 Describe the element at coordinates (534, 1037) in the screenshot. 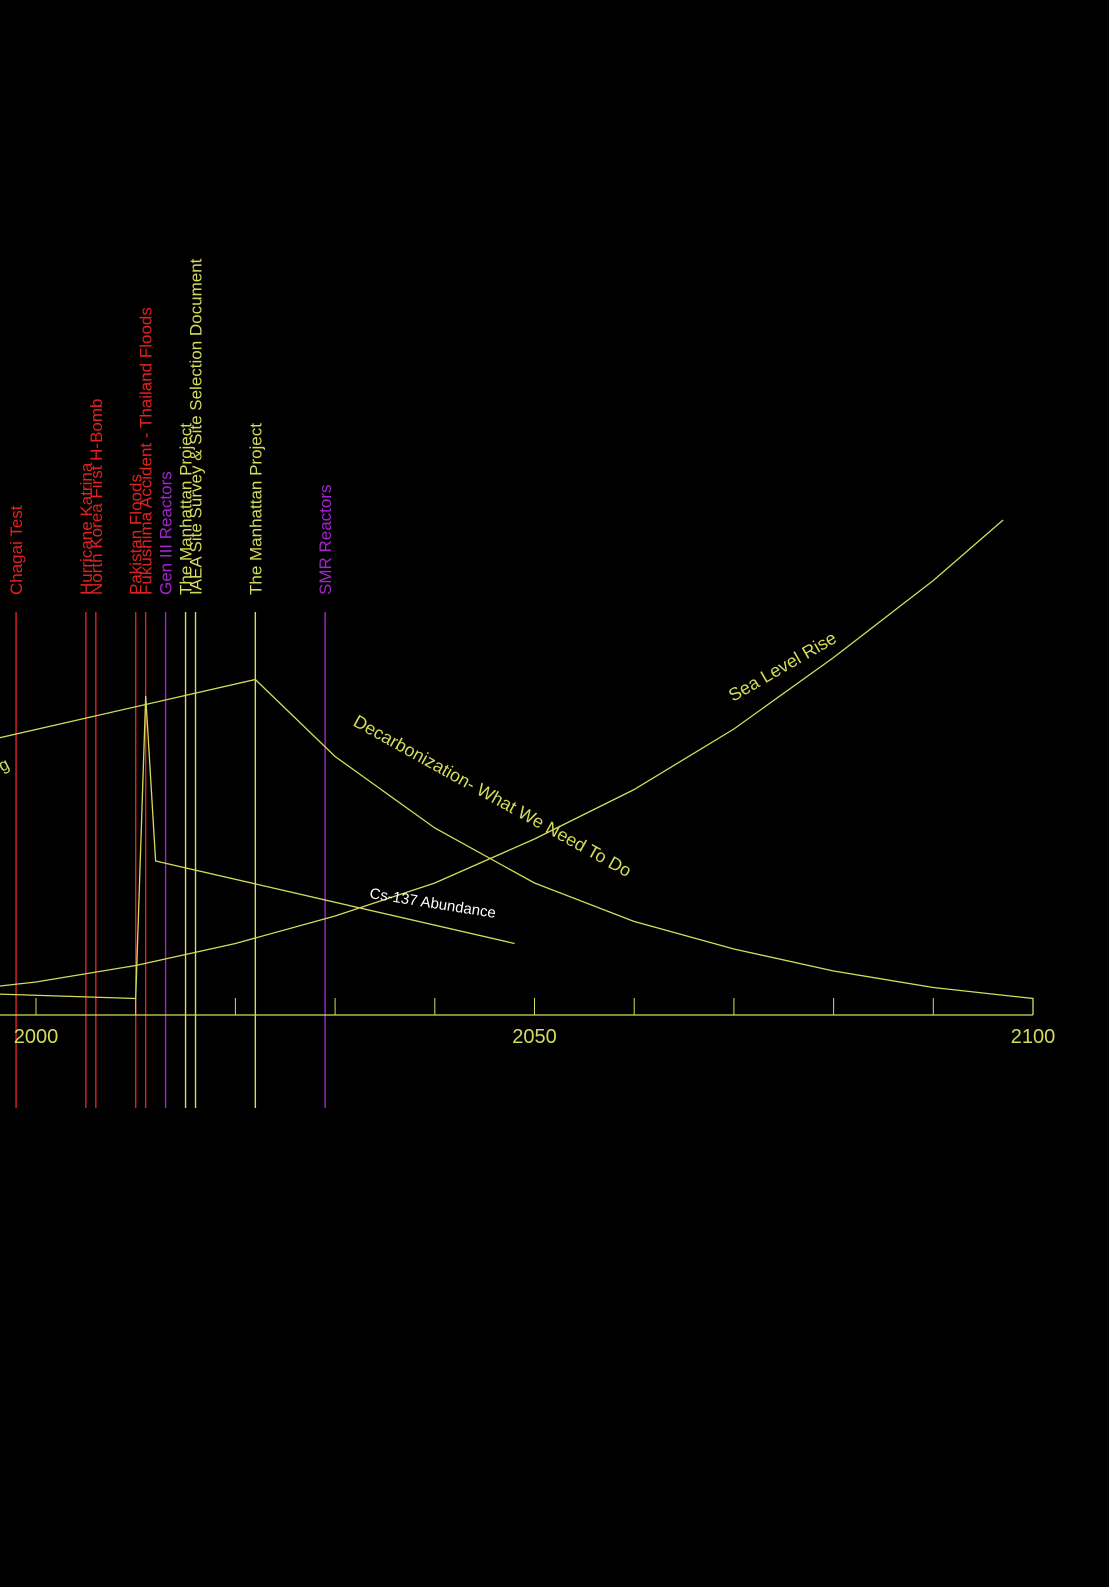

I see `x-tick-label: 2050` at that location.